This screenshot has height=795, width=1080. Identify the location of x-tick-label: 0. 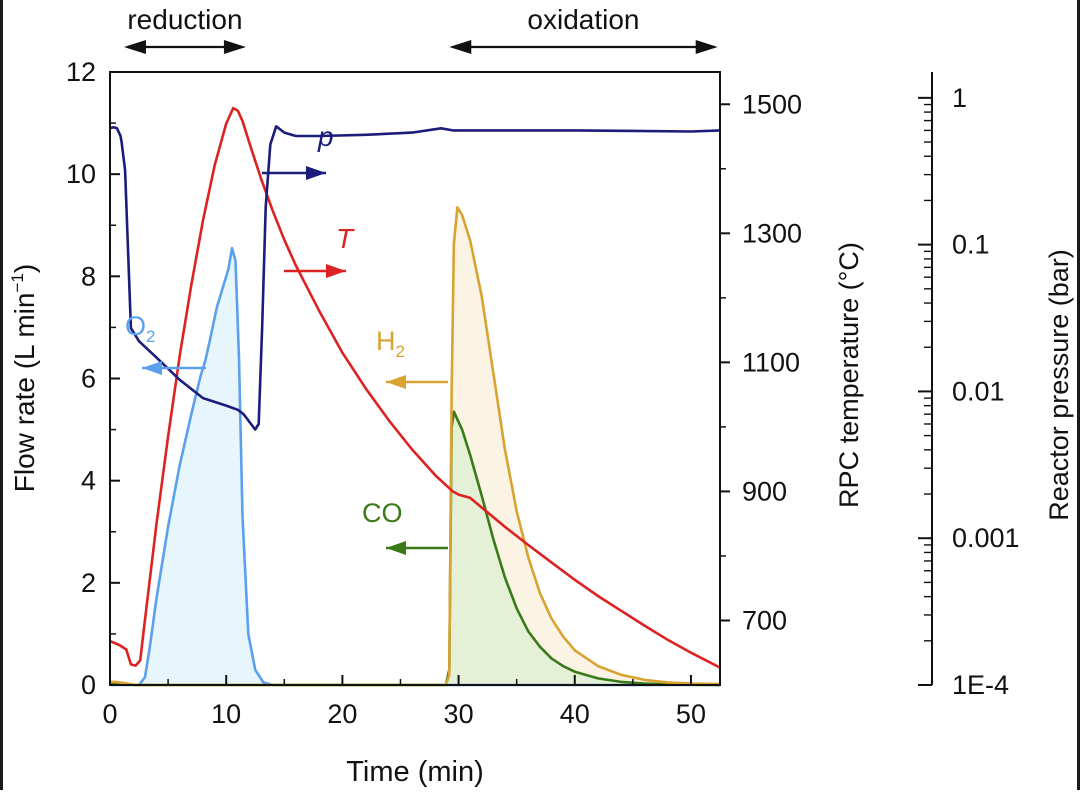
(109, 714).